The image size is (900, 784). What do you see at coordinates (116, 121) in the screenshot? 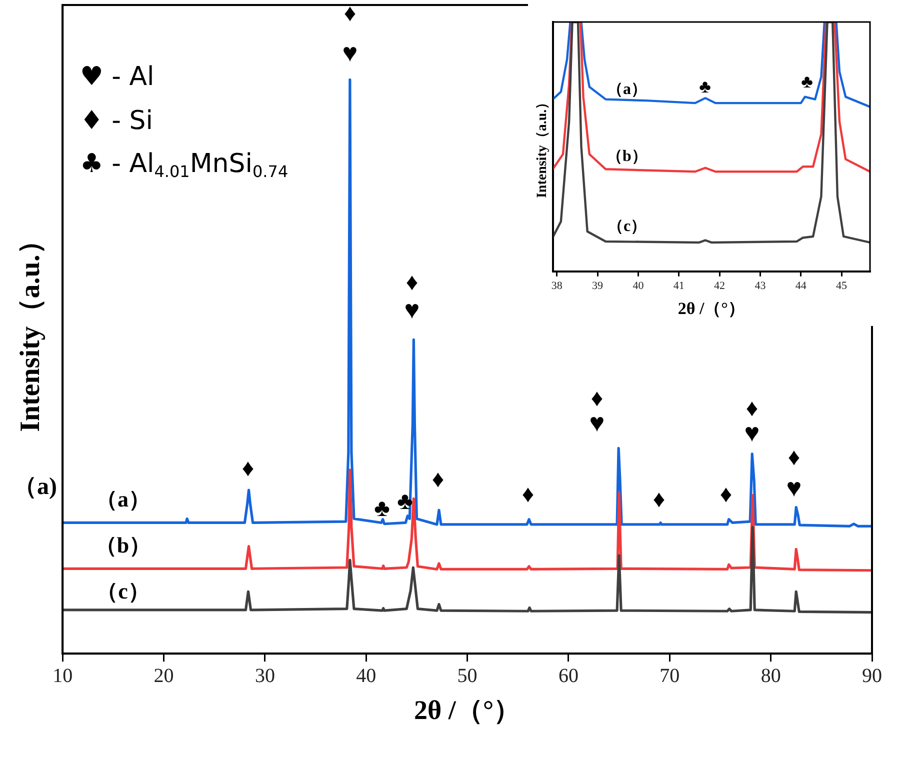
I see `annotation: ♦ - Si` at bounding box center [116, 121].